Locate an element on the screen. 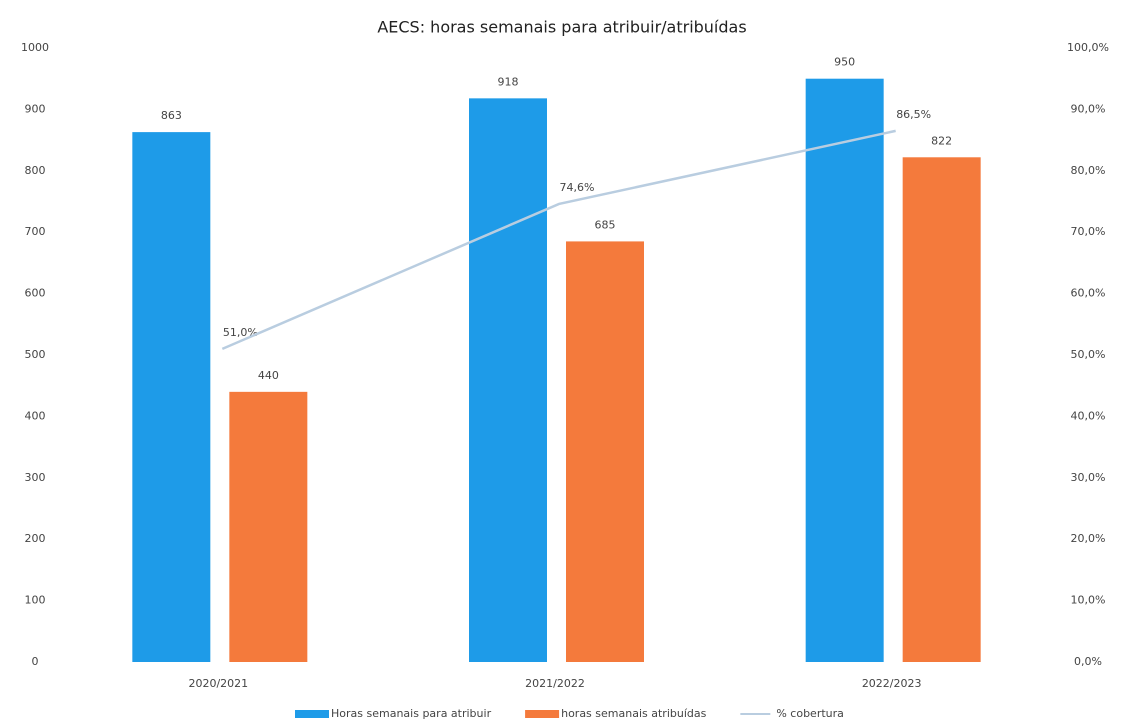  y2-tick-label: 30,0% is located at coordinates (1088, 477).